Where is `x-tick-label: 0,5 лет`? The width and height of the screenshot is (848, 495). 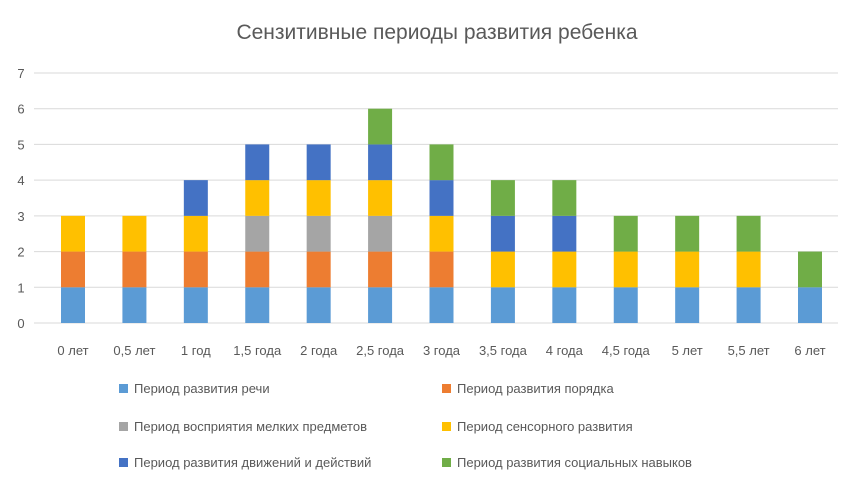 x-tick-label: 0,5 лет is located at coordinates (134, 350).